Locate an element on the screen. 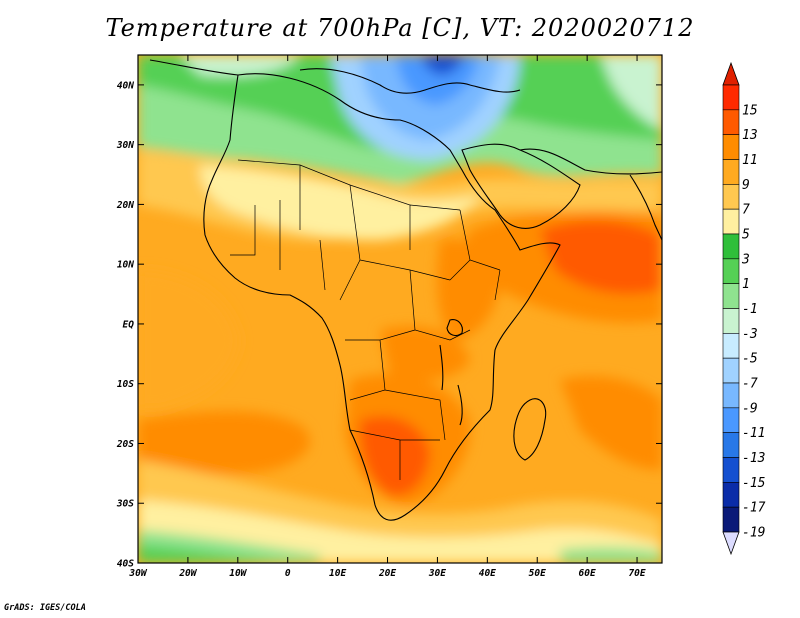 The image size is (800, 618). lat-tick-label: 30S is located at coordinates (125, 504).